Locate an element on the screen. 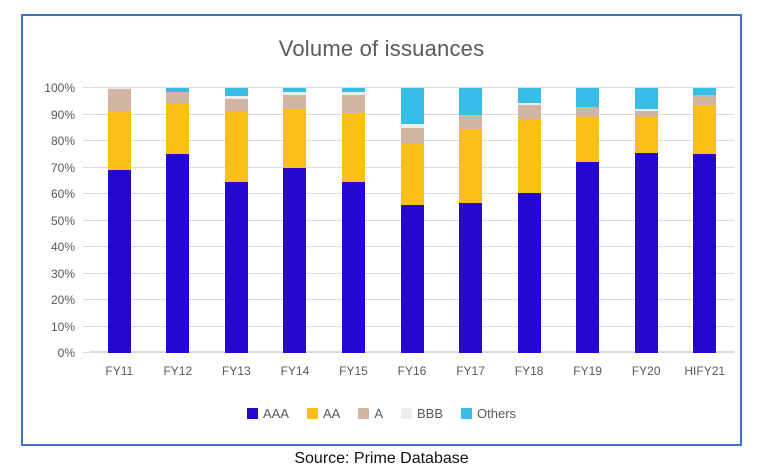 The width and height of the screenshot is (767, 476). bar-segment-FY11-AA is located at coordinates (119, 140).